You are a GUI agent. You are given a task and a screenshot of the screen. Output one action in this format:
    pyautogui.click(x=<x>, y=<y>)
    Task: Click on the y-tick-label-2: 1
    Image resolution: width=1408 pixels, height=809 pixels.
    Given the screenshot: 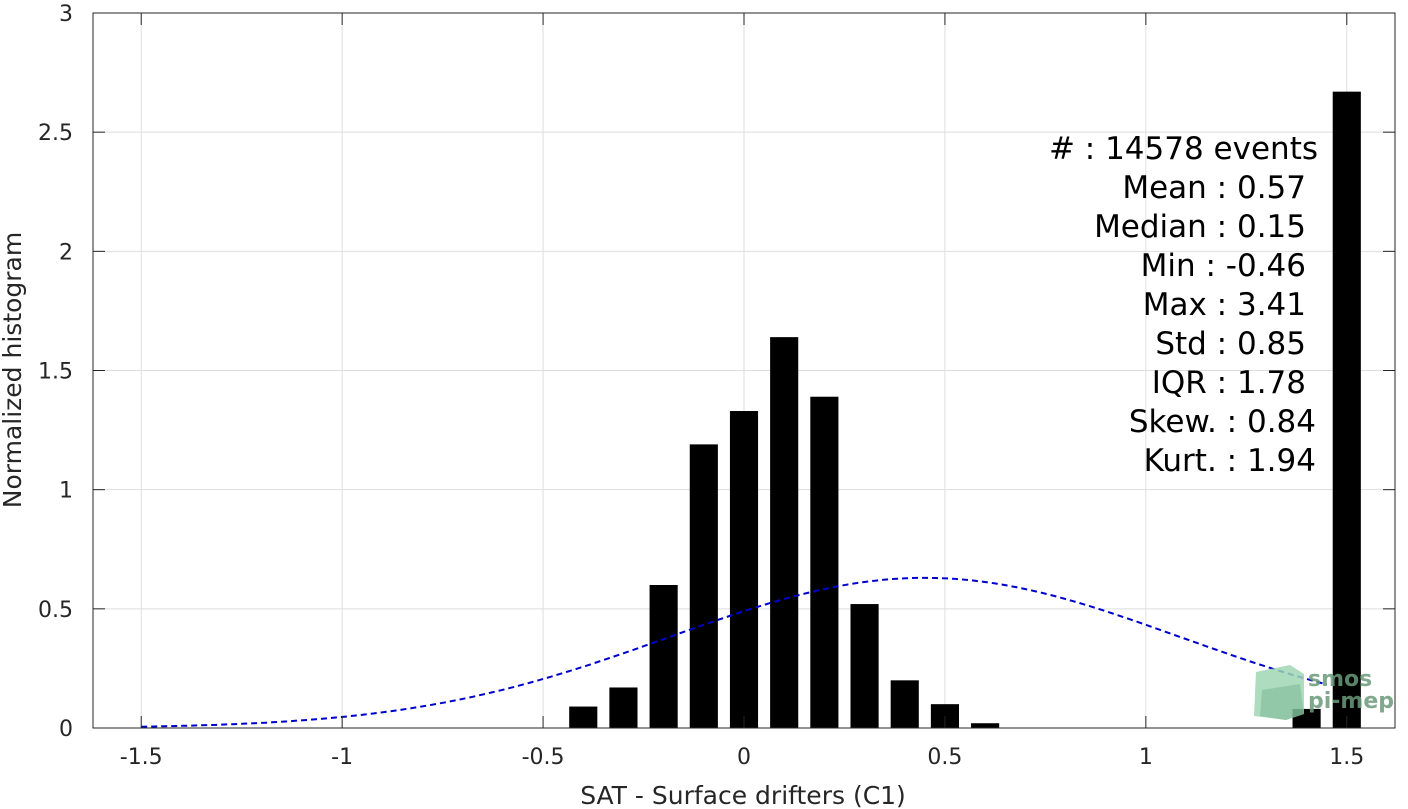 What is the action you would take?
    pyautogui.click(x=66, y=491)
    